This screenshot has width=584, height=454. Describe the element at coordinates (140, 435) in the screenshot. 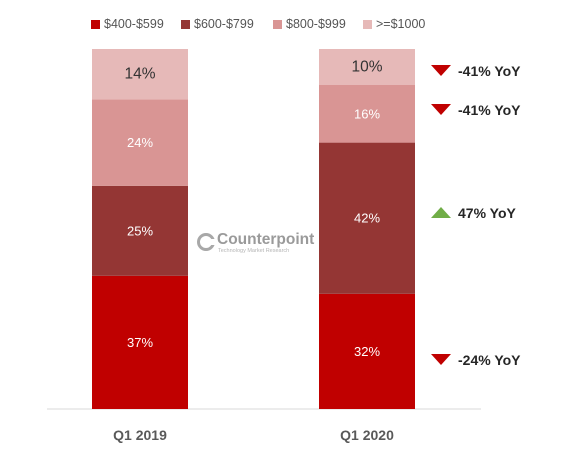

I see `x-tick-label: Q1 2019` at that location.